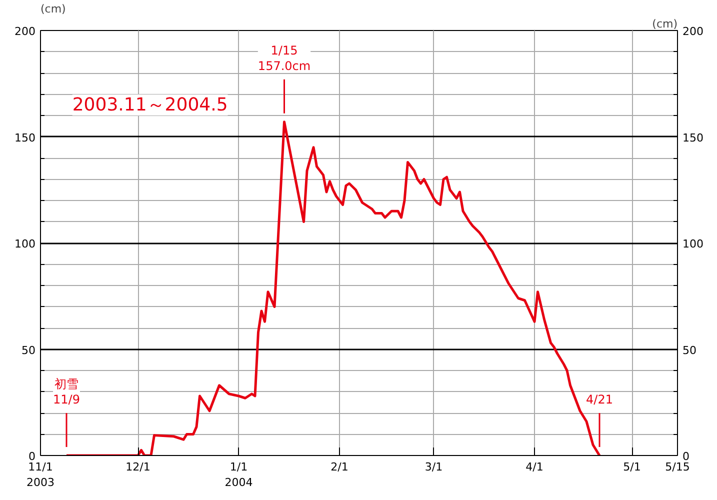 The height and width of the screenshot is (500, 717). Describe the element at coordinates (53, 9) in the screenshot. I see `y-axis-title: (cm)` at that location.